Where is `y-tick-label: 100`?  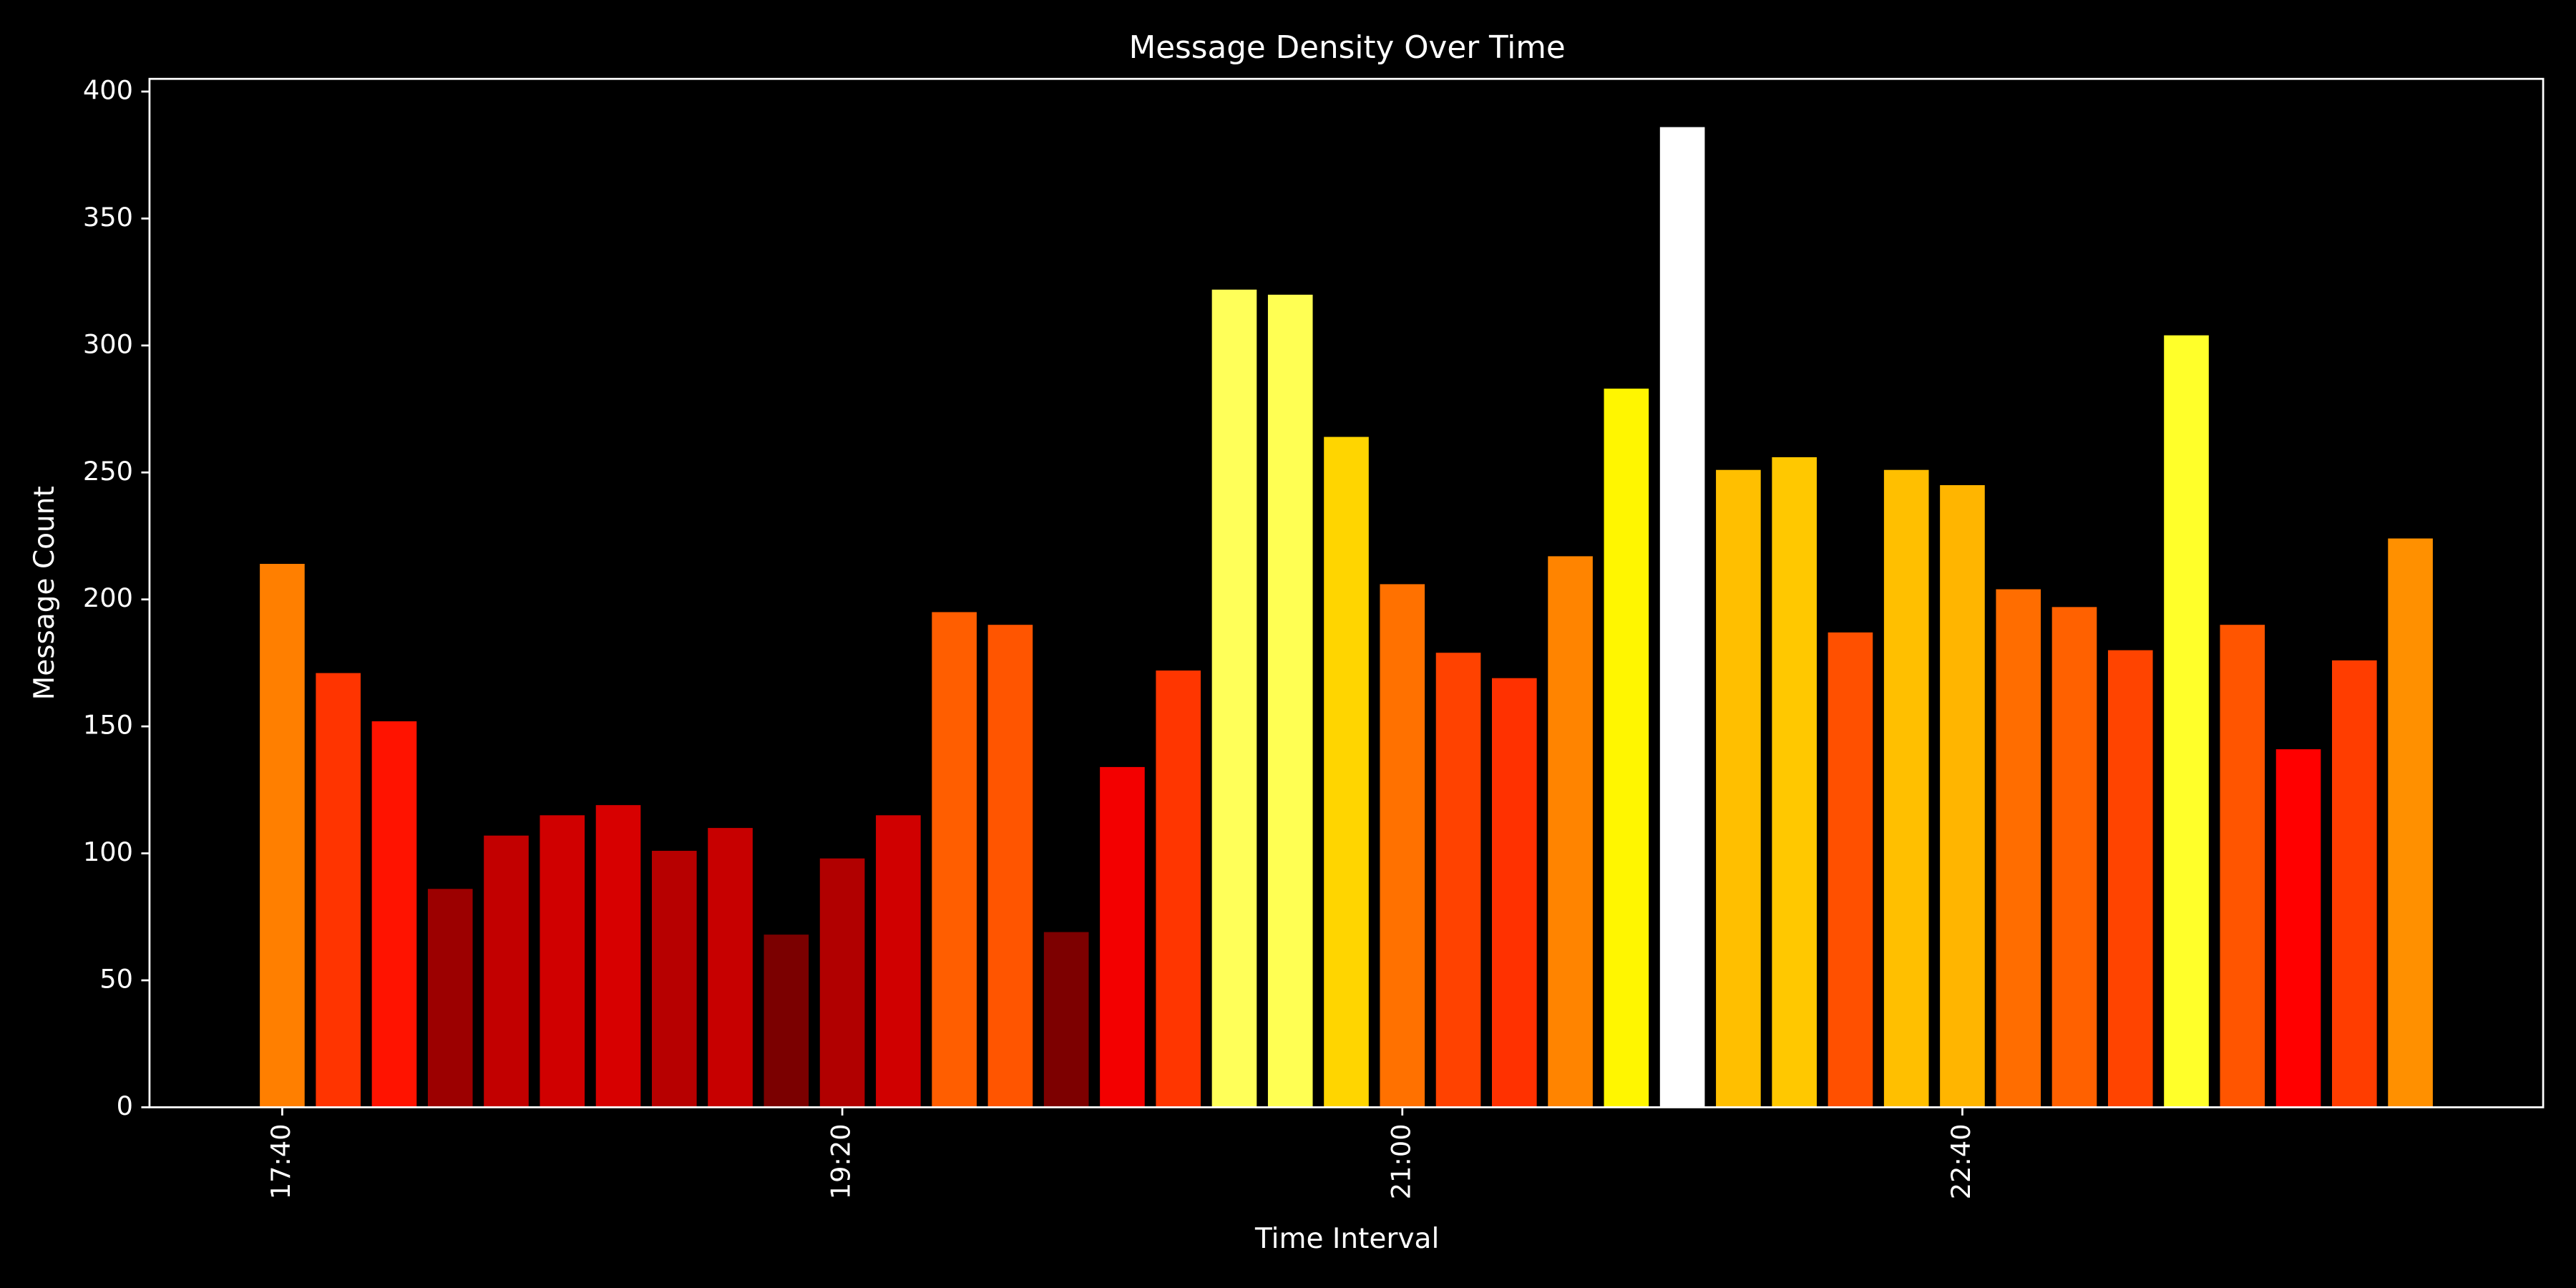 y-tick-label: 100 is located at coordinates (108, 851).